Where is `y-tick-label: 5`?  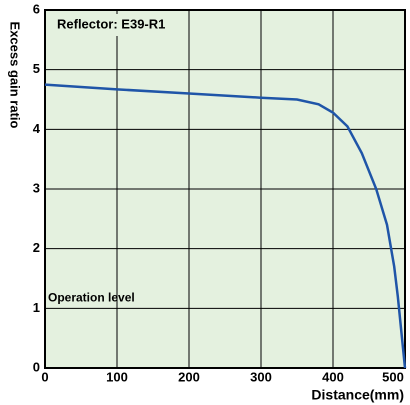 y-tick-label: 5 is located at coordinates (36, 68).